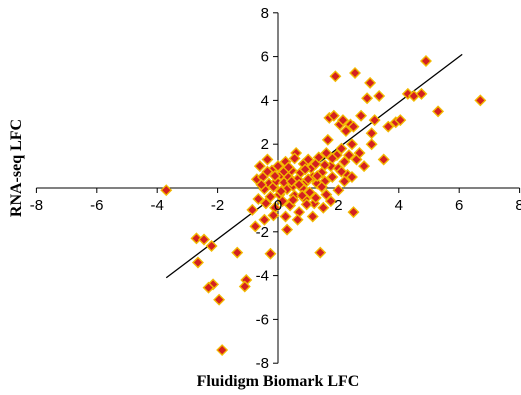 The width and height of the screenshot is (521, 395). Describe the element at coordinates (265, 144) in the screenshot. I see `y-tick-label: 2` at that location.